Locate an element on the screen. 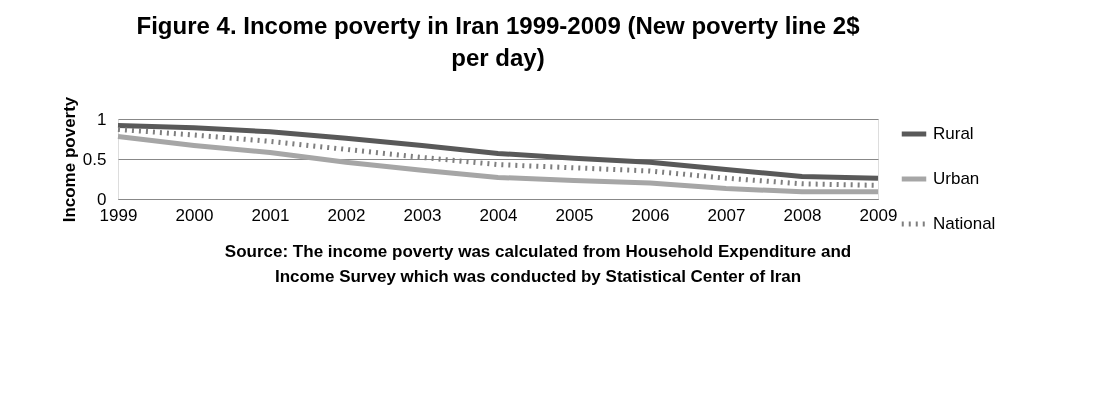 Image resolution: width=1119 pixels, height=401 pixels. legend-label: Rural is located at coordinates (953, 133).